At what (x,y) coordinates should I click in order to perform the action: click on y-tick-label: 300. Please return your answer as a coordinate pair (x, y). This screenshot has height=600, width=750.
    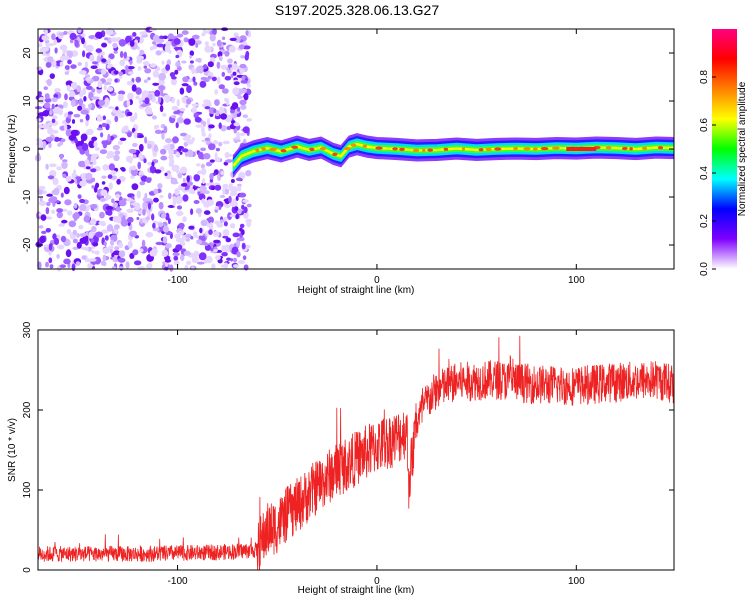
    Looking at the image, I should click on (27, 329).